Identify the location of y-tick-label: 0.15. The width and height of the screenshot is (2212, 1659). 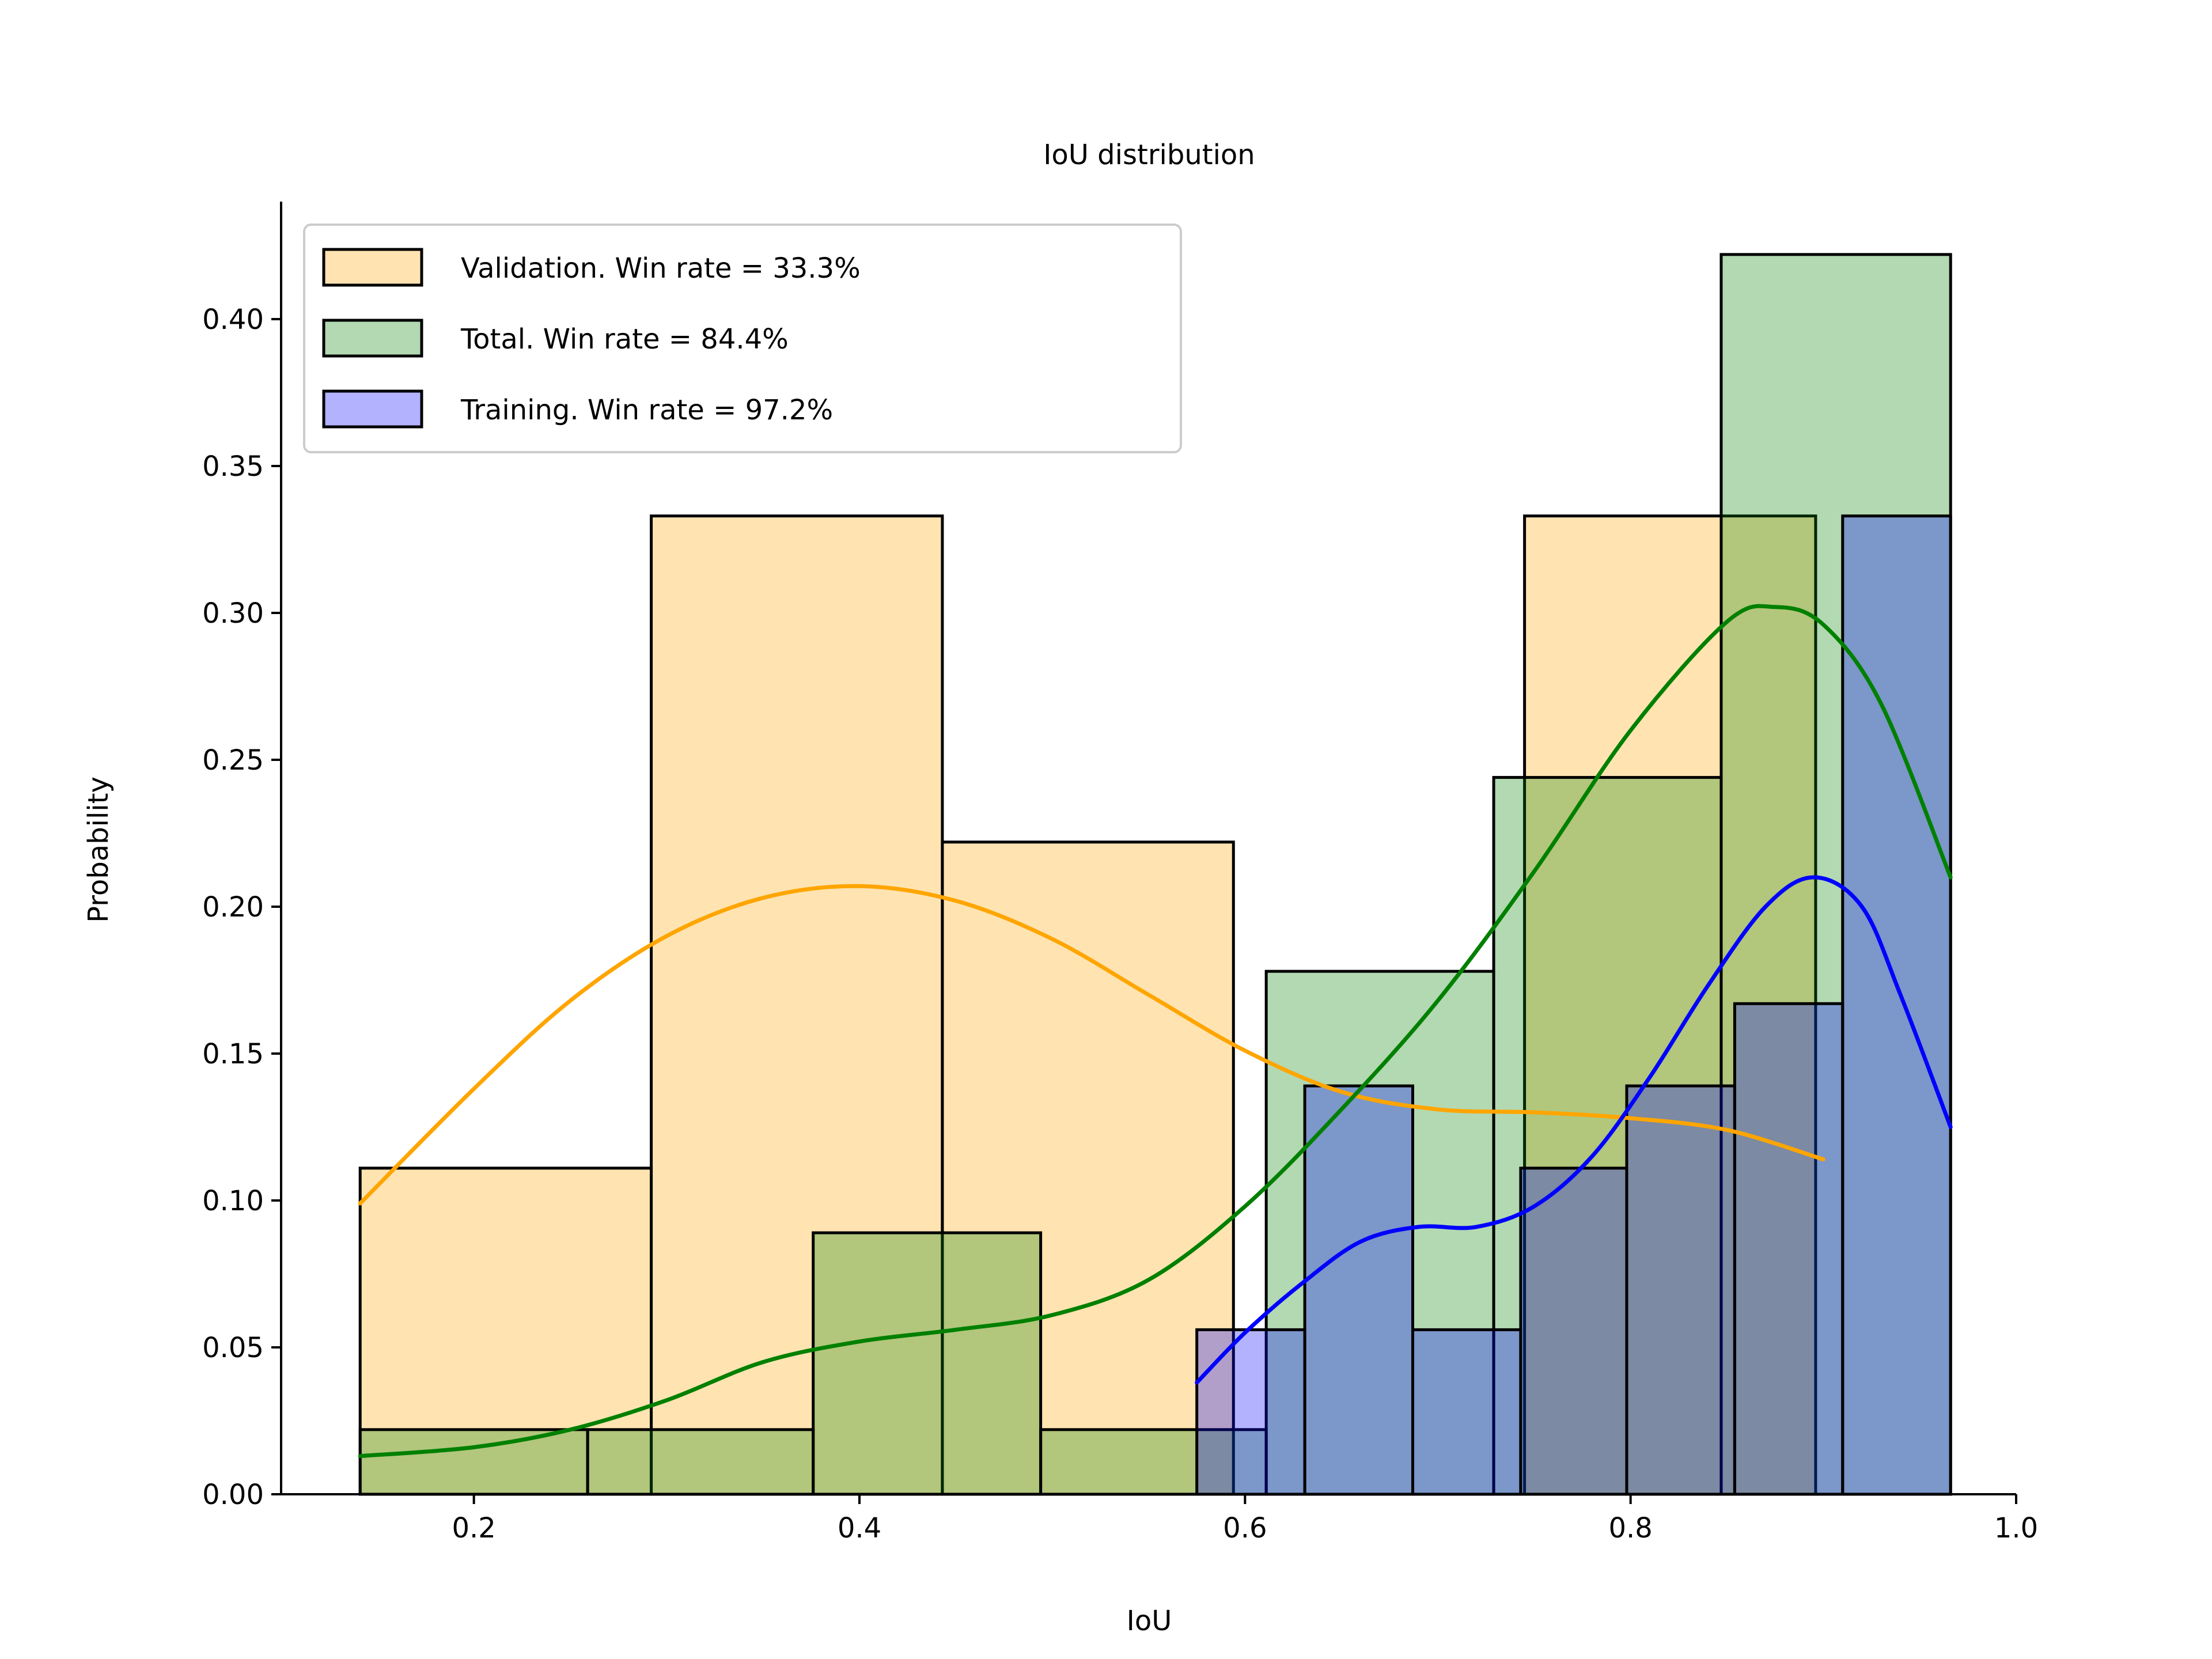
(233, 1054).